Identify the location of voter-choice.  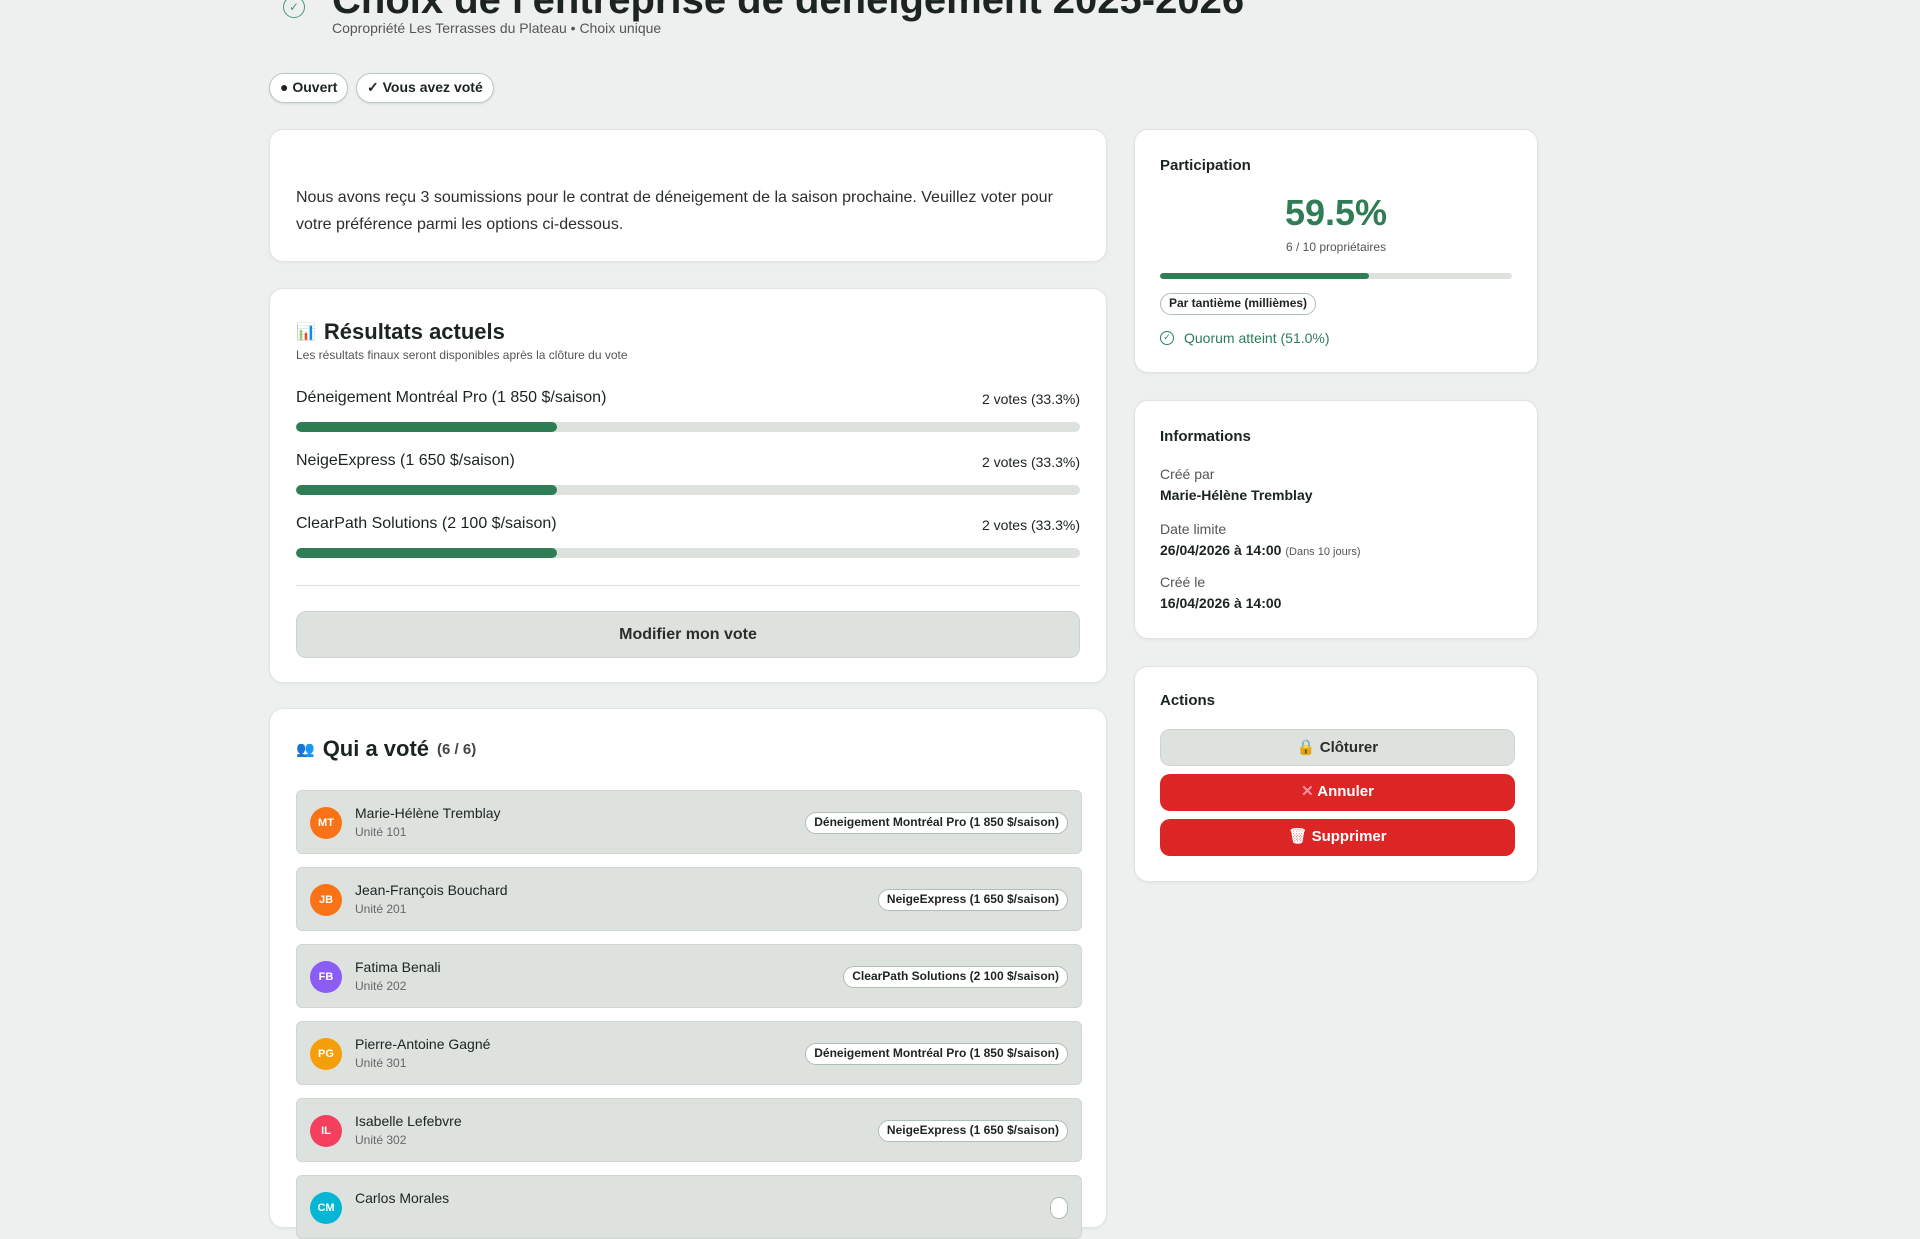
(1059, 1208).